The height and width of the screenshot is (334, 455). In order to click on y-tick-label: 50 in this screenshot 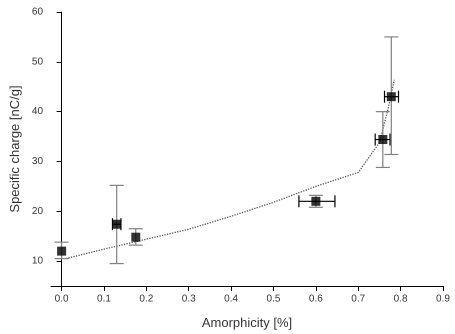, I will do `click(38, 62)`.